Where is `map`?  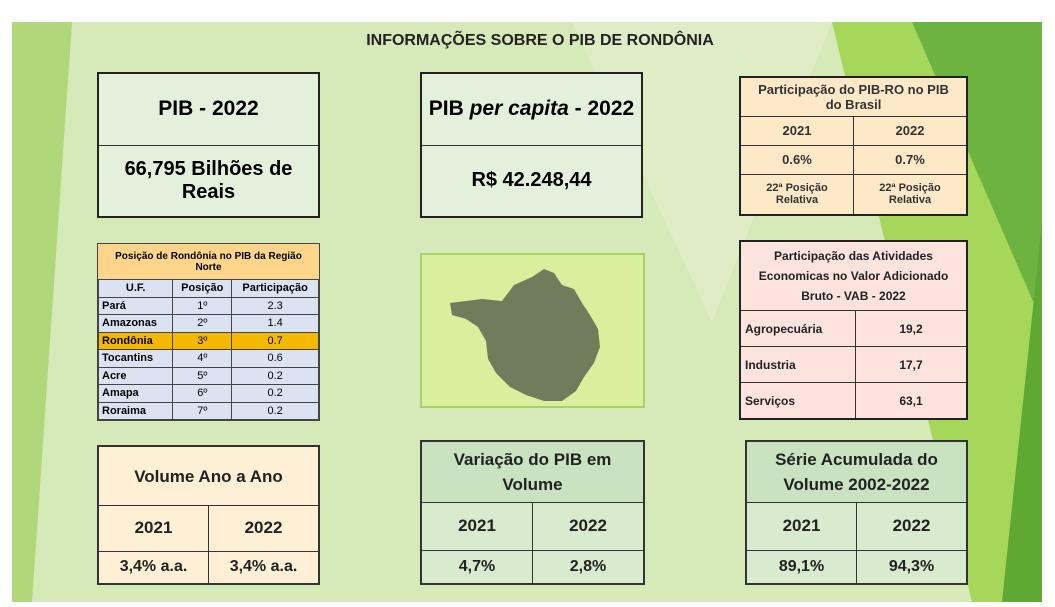 map is located at coordinates (525, 335).